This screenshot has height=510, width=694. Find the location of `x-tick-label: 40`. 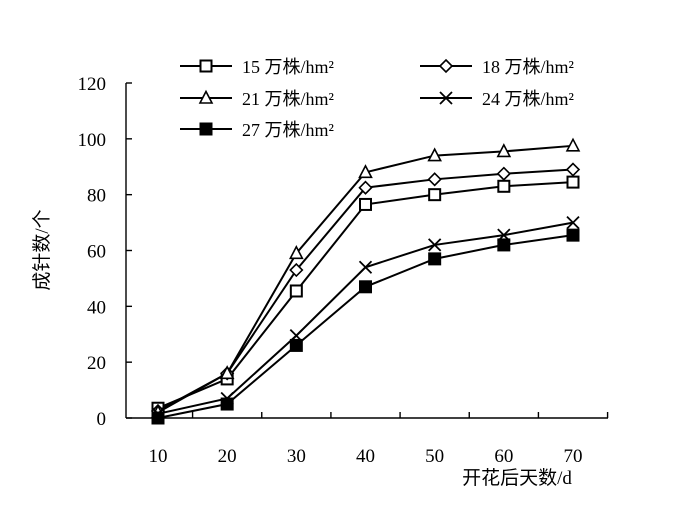

x-tick-label: 40 is located at coordinates (365, 456).